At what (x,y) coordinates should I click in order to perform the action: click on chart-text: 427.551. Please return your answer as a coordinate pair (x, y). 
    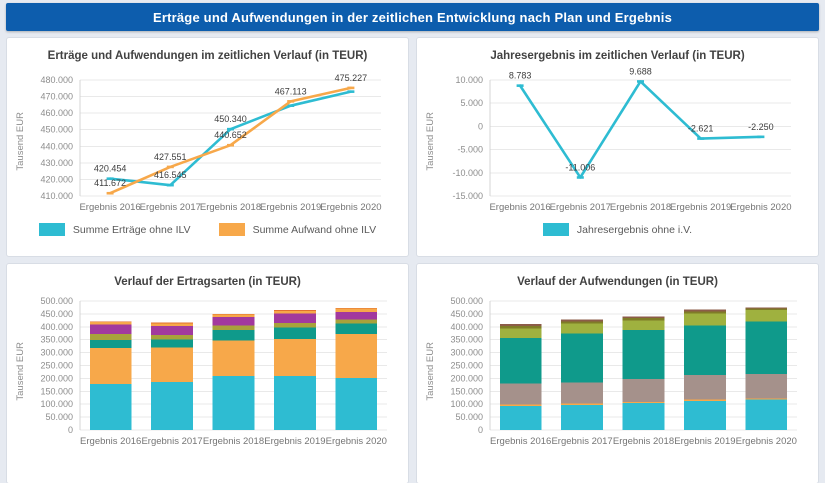
    Looking at the image, I should click on (170, 157).